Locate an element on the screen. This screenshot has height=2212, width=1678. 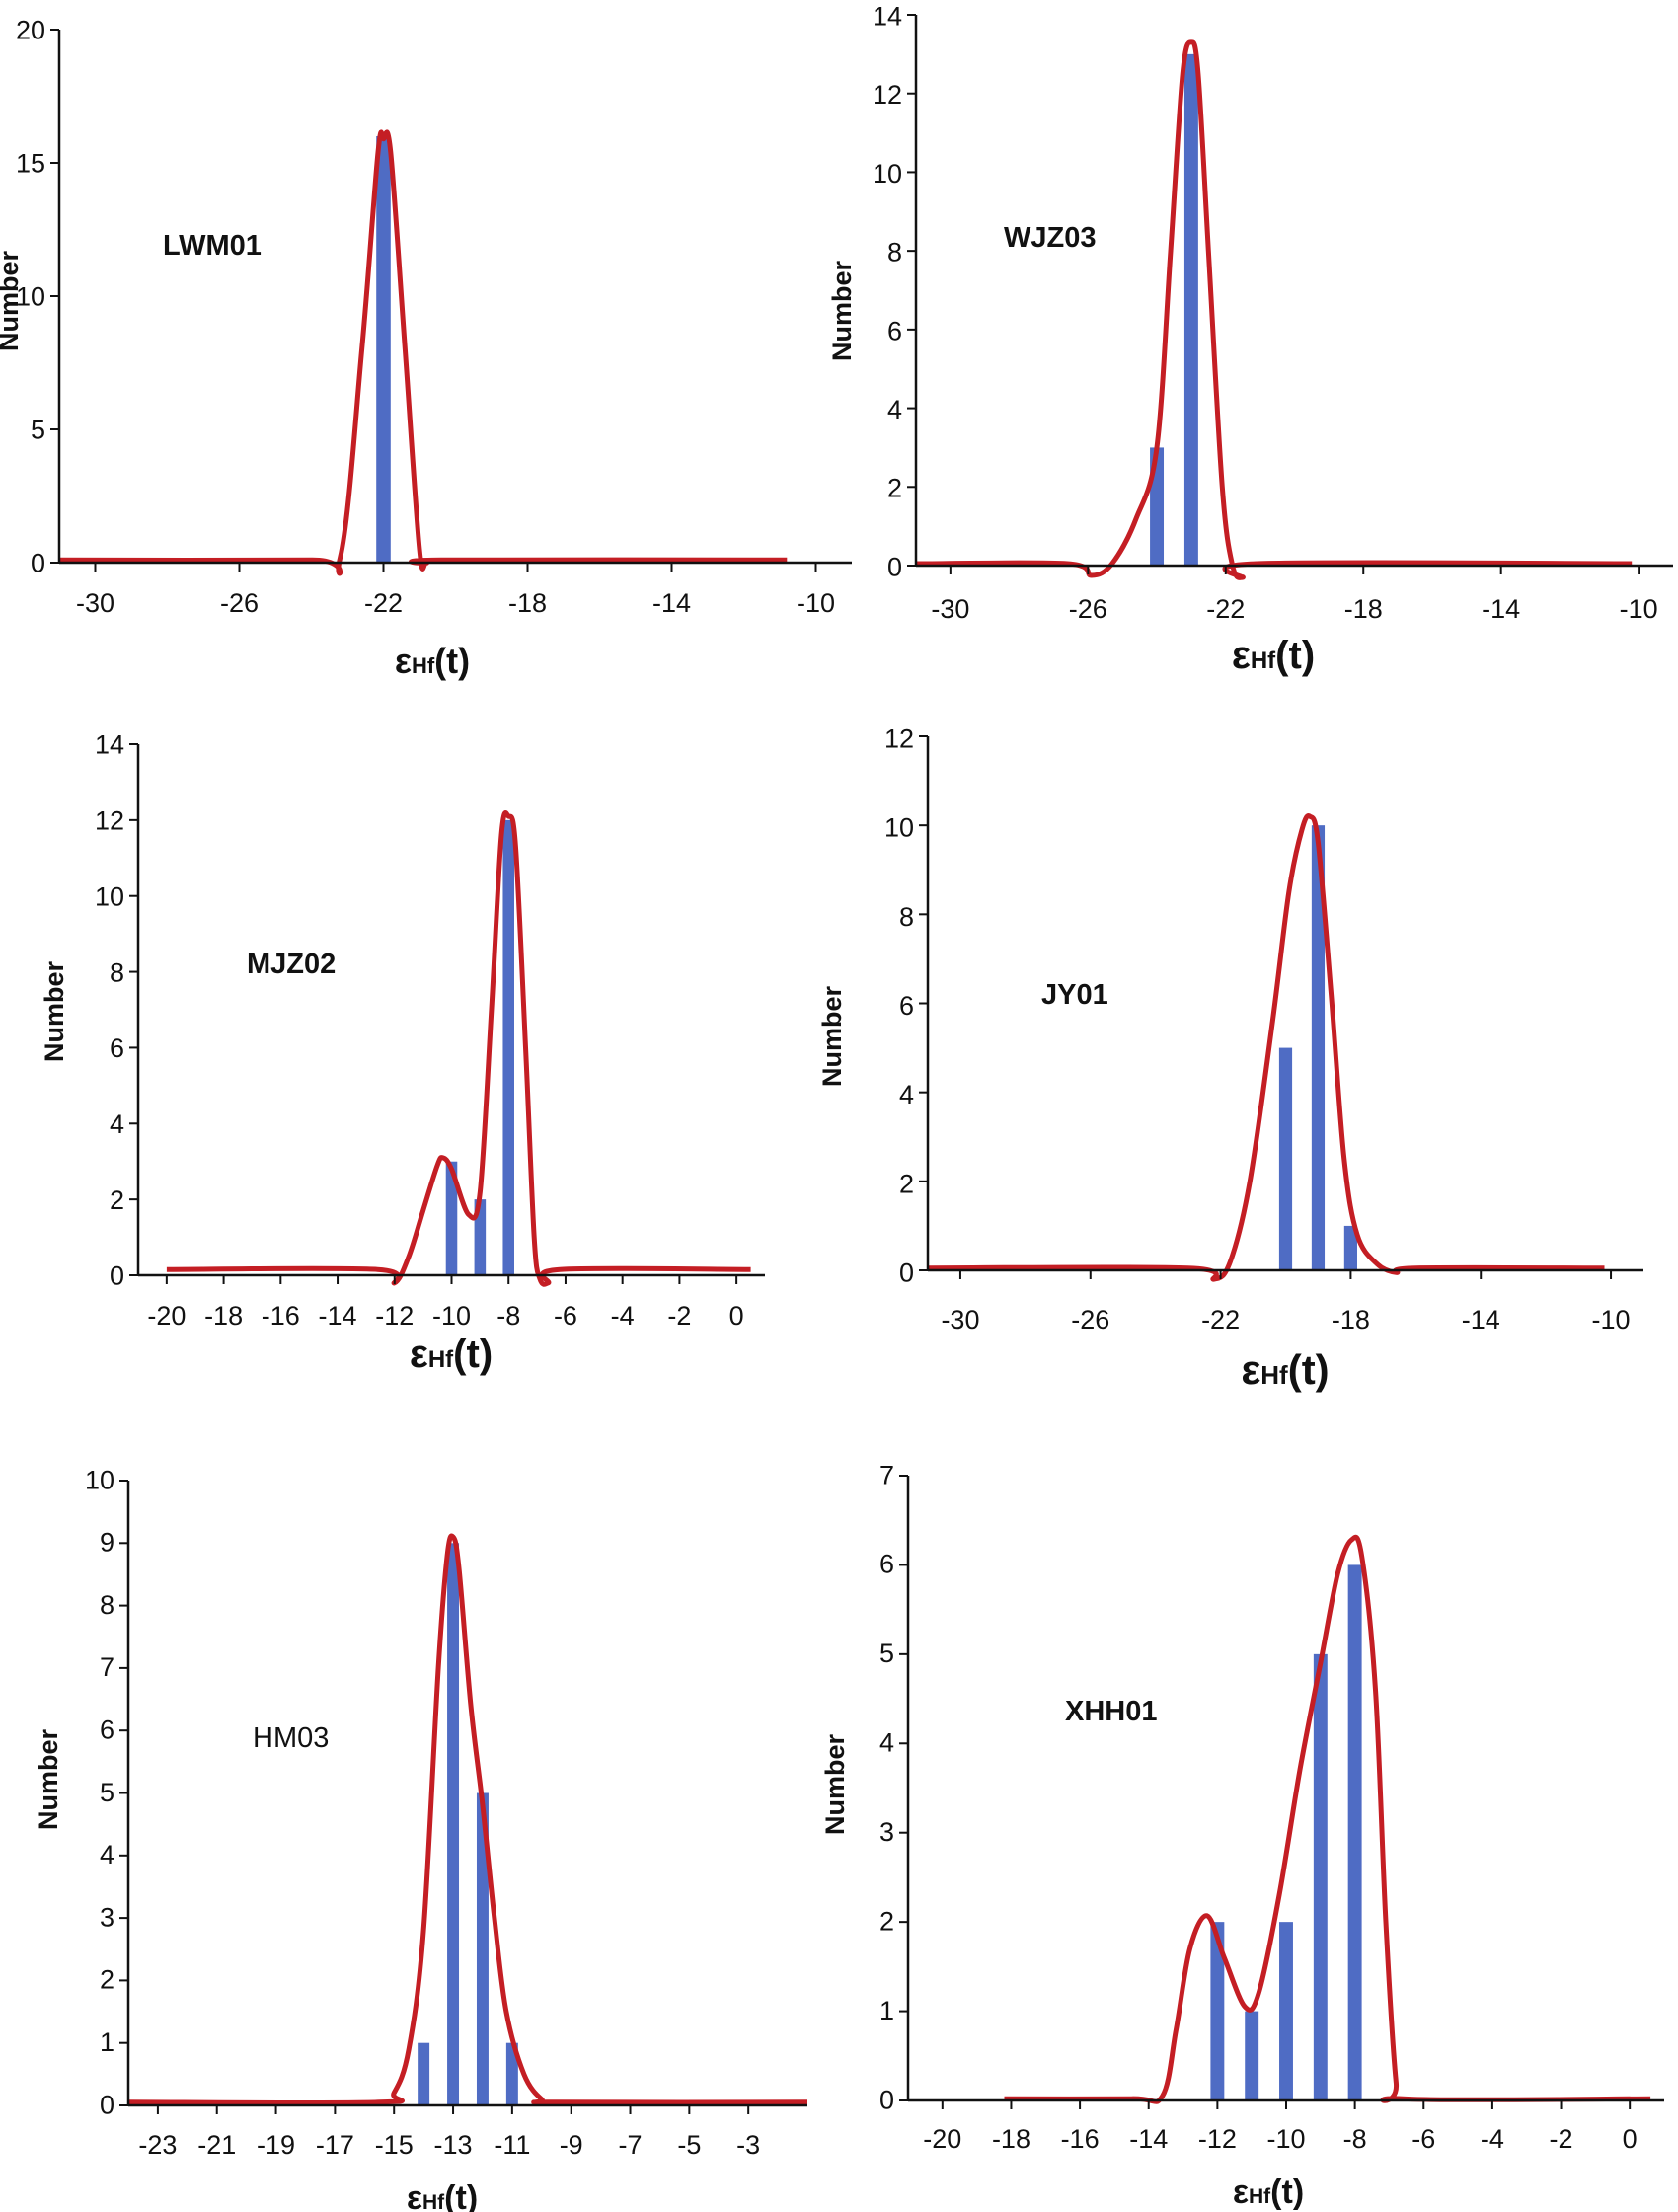
y-tick-label: 14 is located at coordinates (110, 745).